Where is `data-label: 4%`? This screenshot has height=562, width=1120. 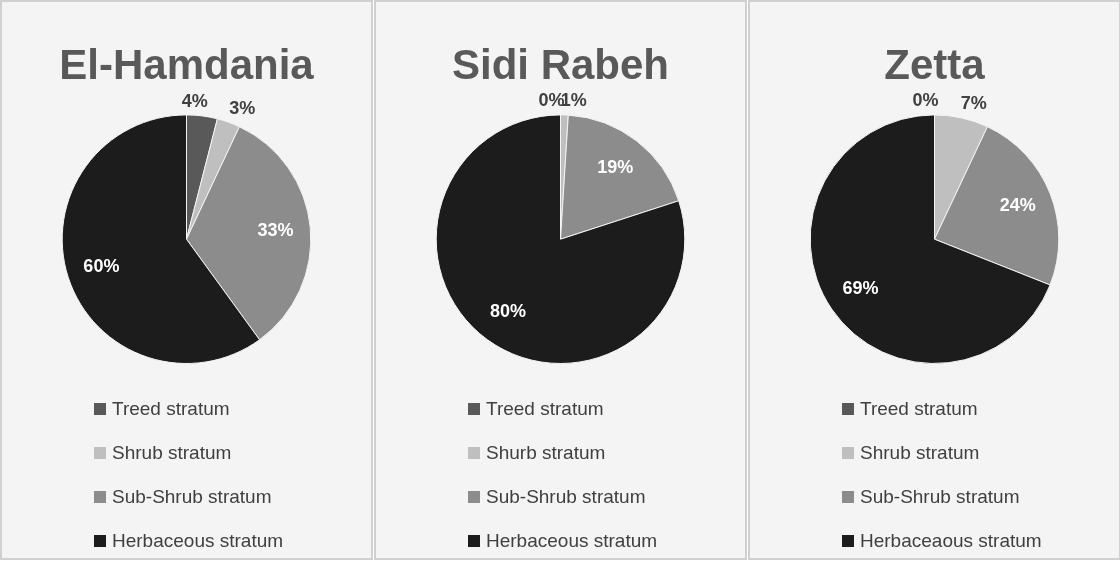
data-label: 4% is located at coordinates (194, 100).